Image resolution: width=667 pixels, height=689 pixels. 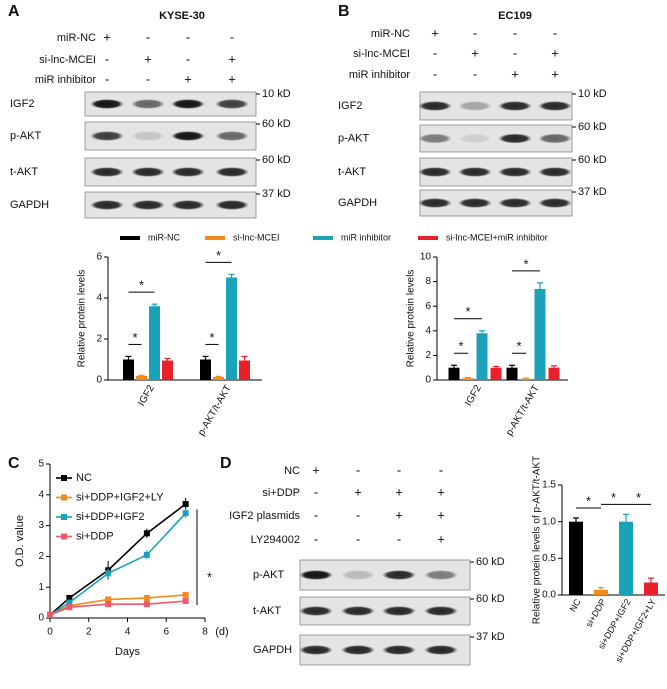 I want to click on condition-label: miR-NC, so click(x=390, y=34).